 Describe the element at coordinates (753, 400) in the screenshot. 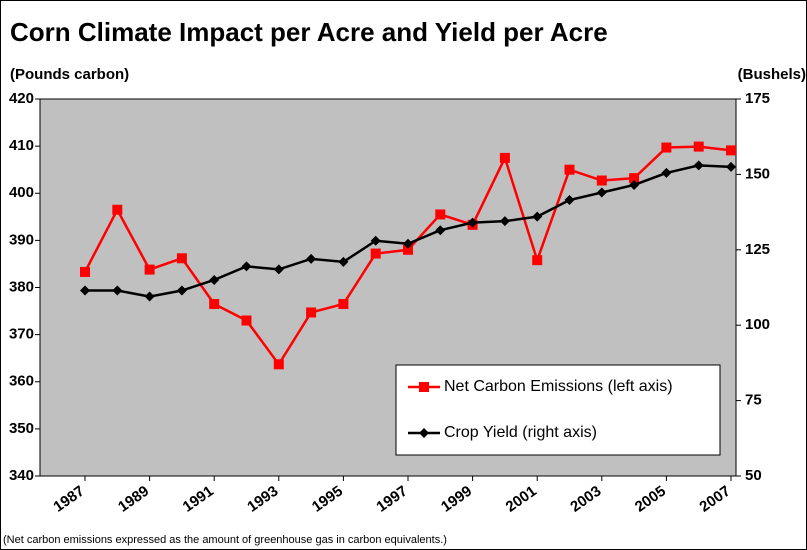

I see `y2-tick-label: 75` at that location.